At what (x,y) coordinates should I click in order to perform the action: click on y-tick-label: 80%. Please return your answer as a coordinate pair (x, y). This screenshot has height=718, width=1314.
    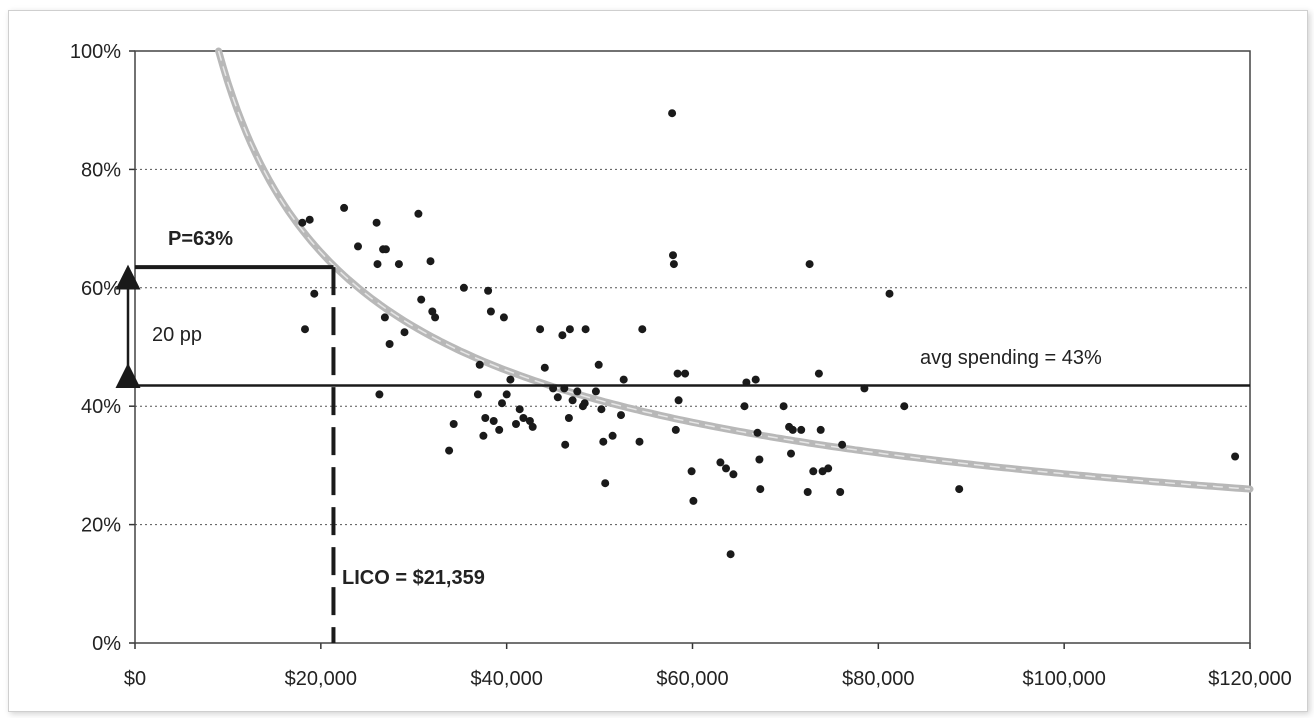
    Looking at the image, I should click on (101, 170).